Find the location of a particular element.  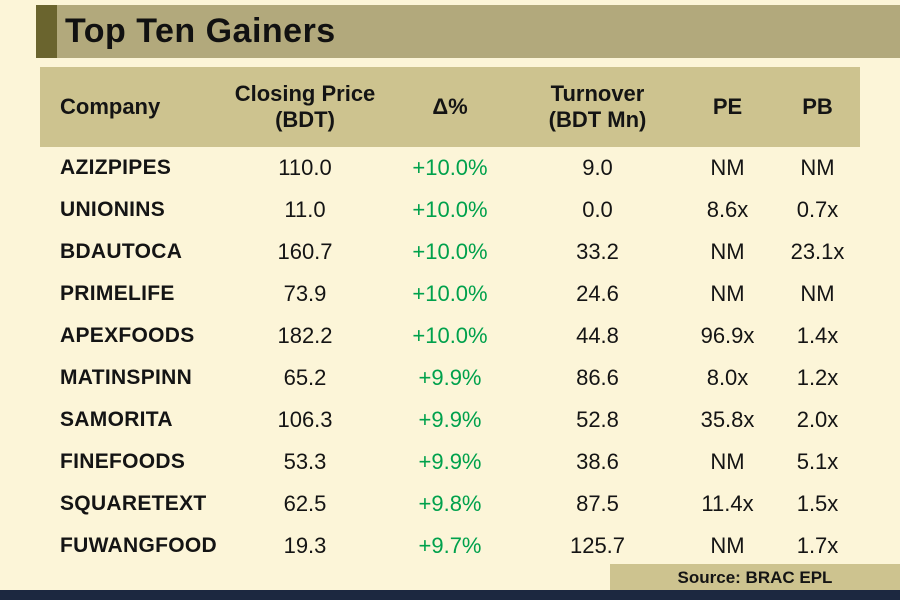

closing-price-cell: 110.0 is located at coordinates (305, 167).